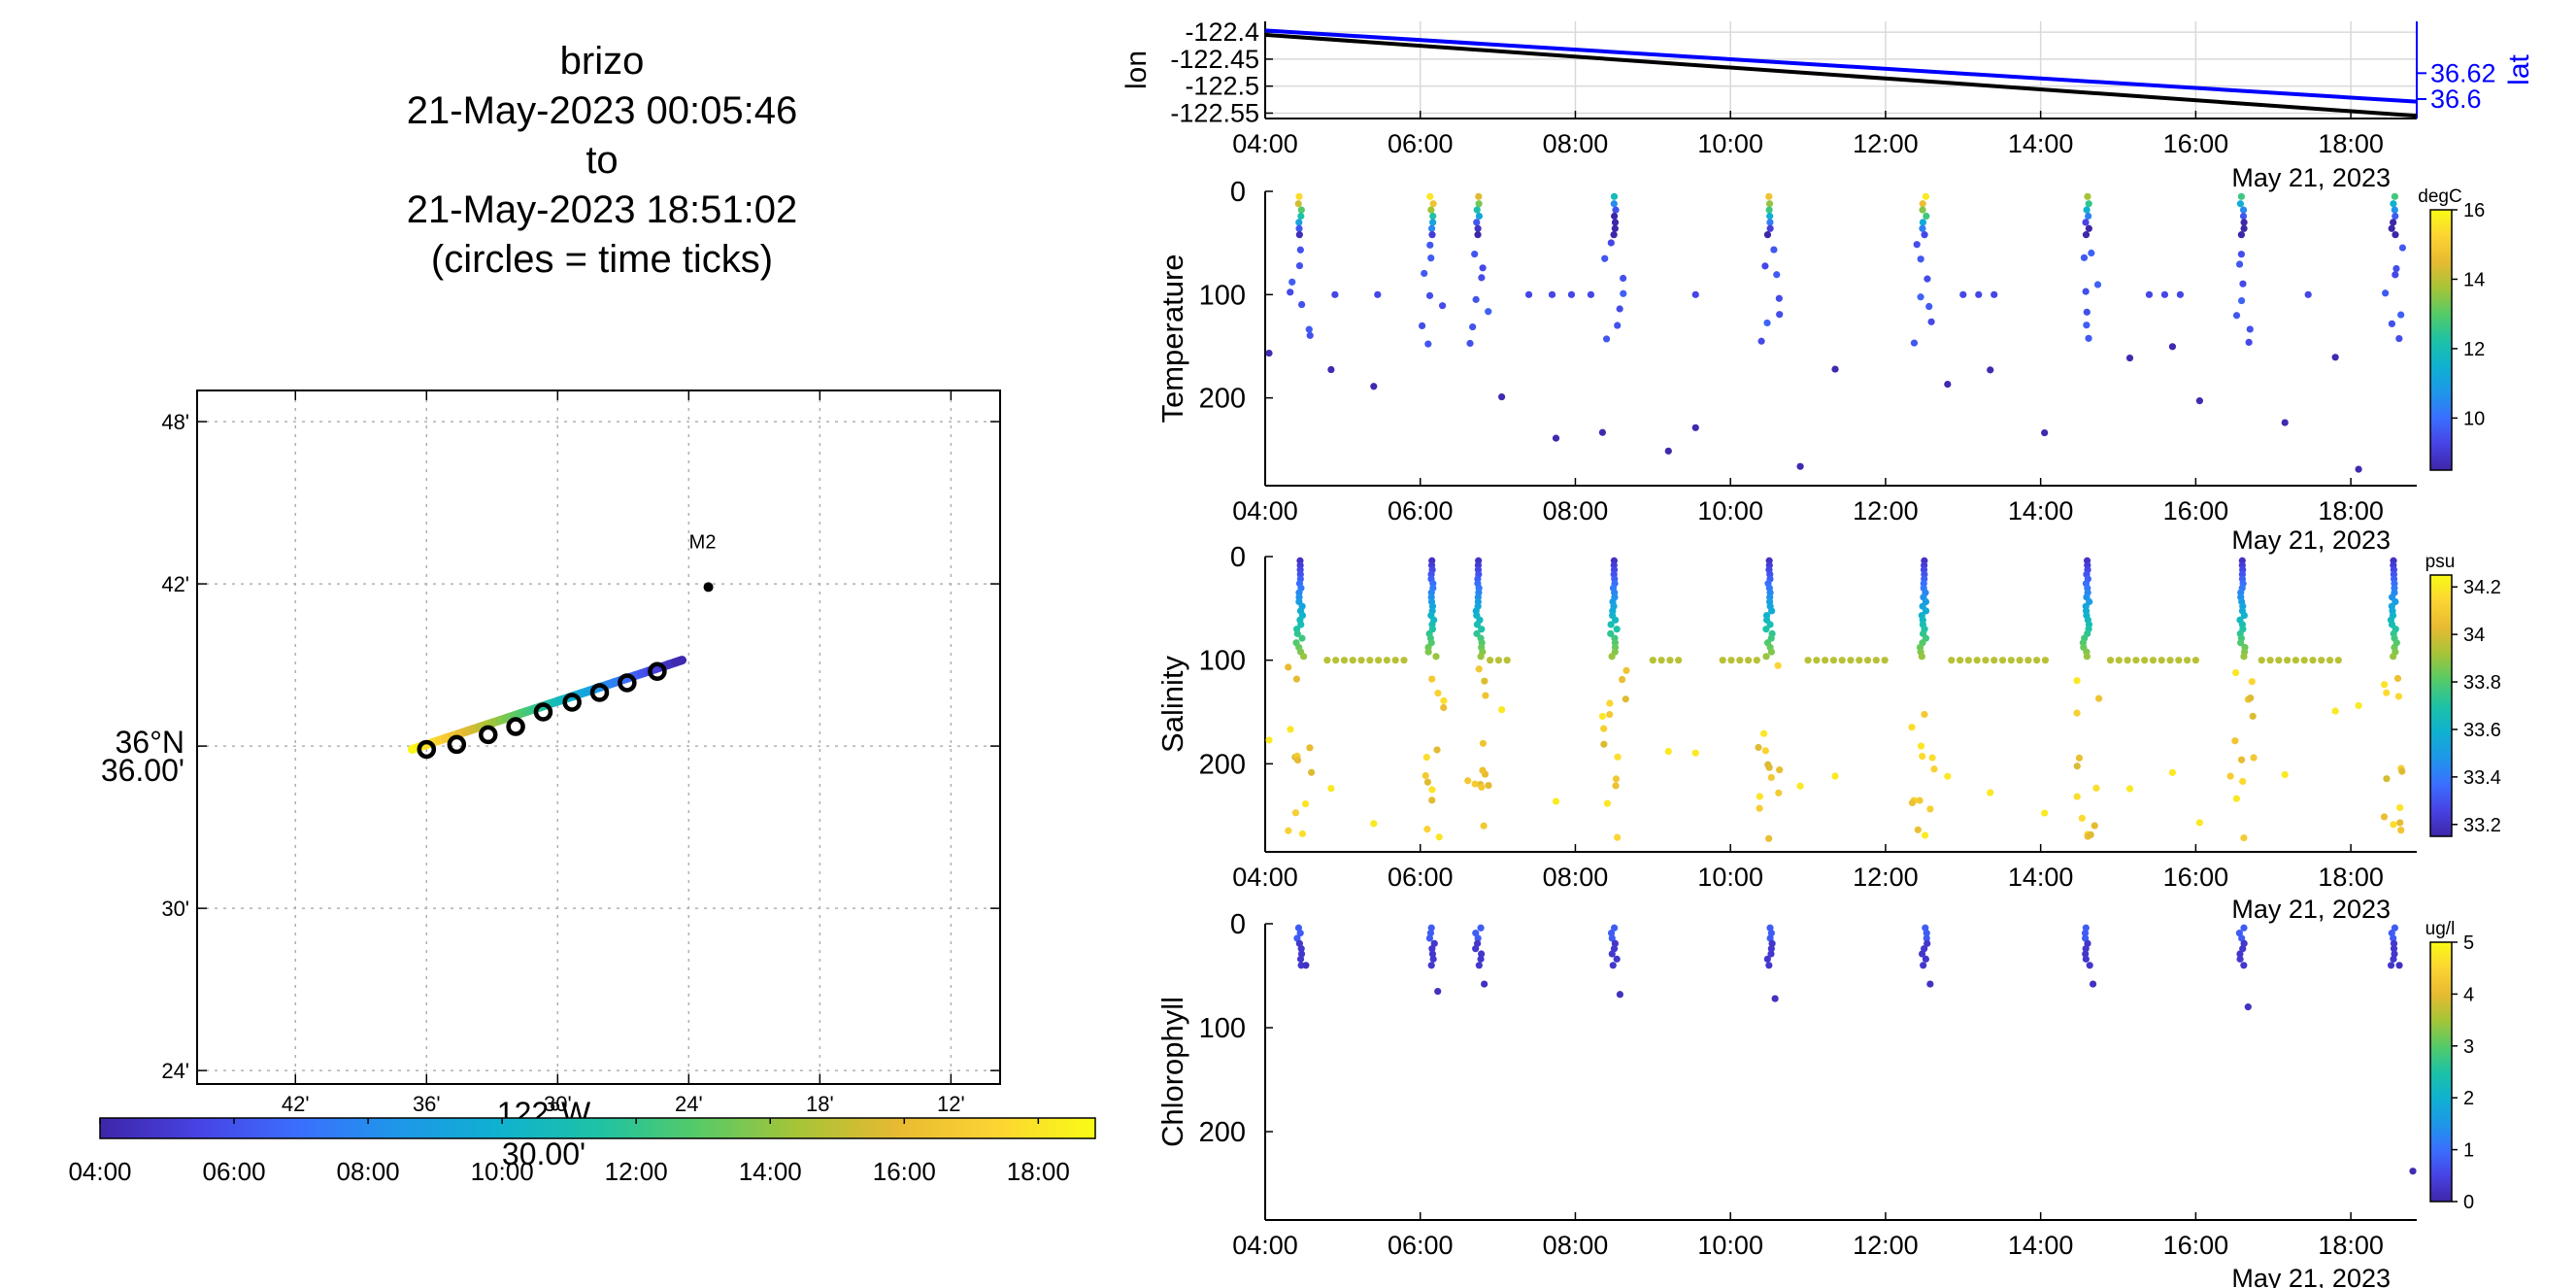  Describe the element at coordinates (602, 259) in the screenshot. I see `title-line-note: (circles = time ticks)` at that location.